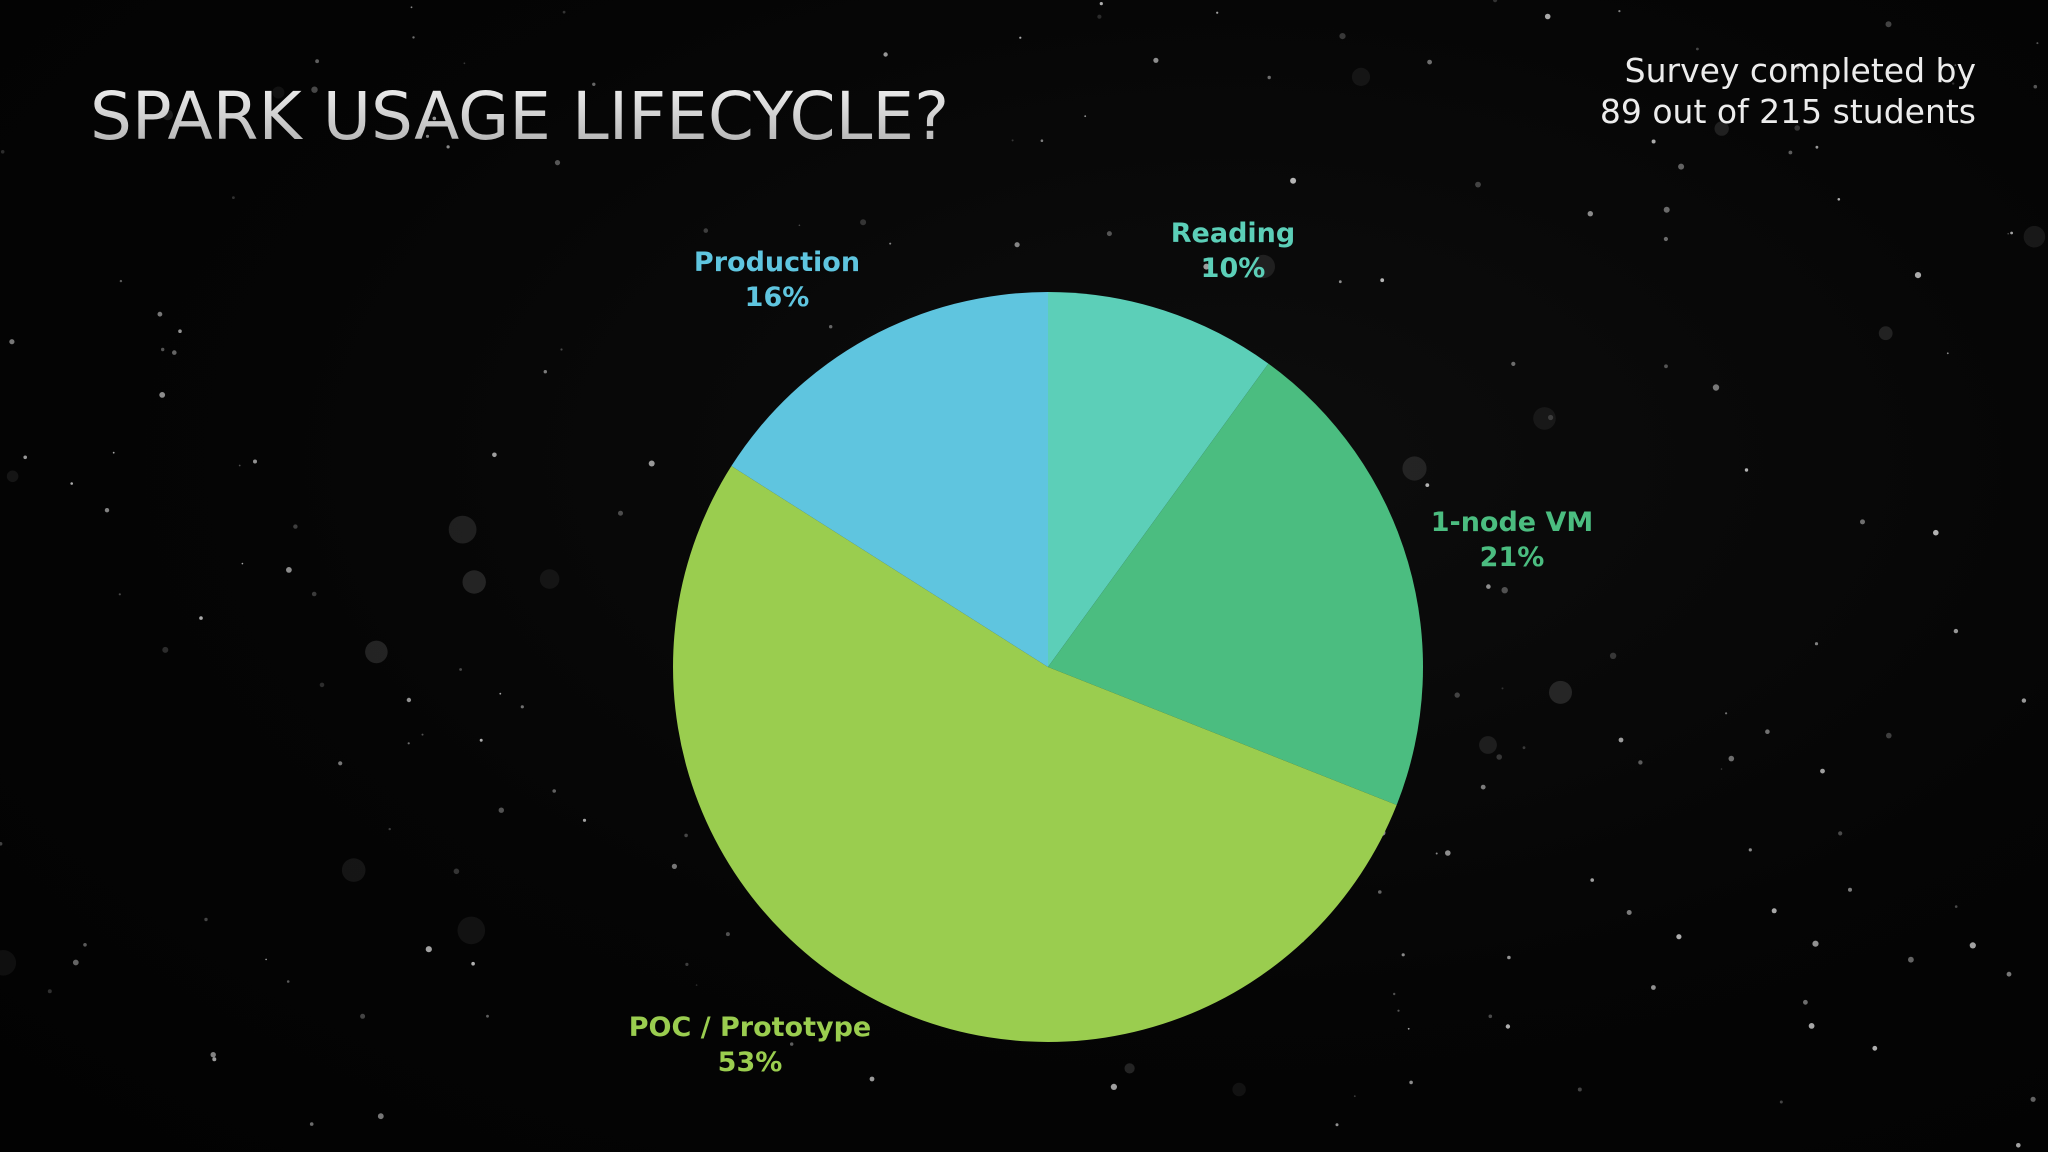  What do you see at coordinates (520, 116) in the screenshot?
I see `slide-title: SPARK USAGE LIFECYCLE?` at bounding box center [520, 116].